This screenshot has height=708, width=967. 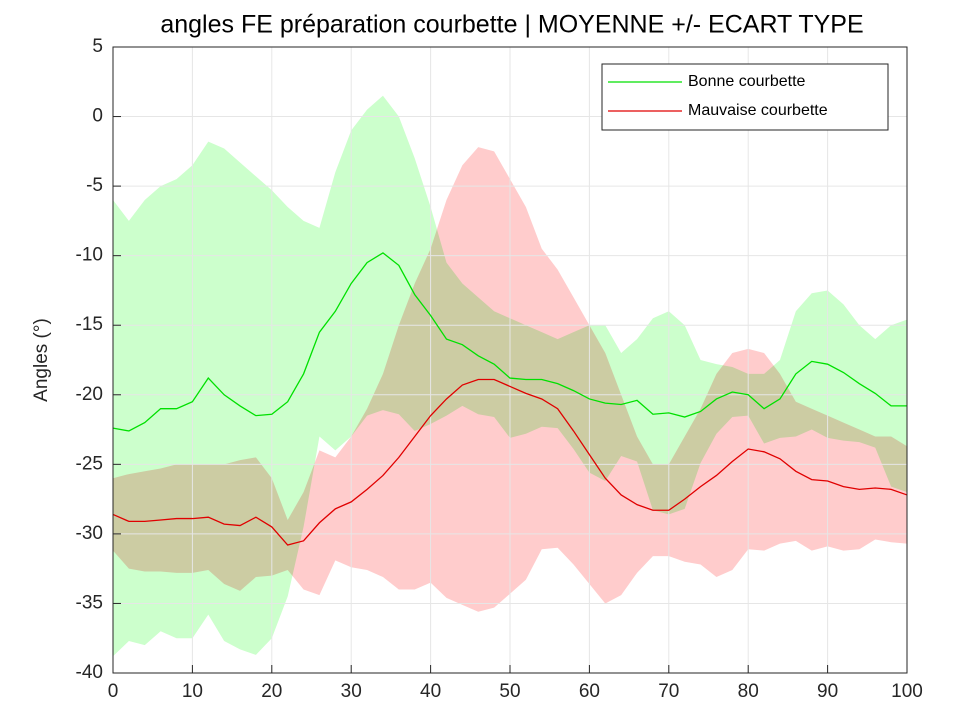 I want to click on y-tick-label: -35, so click(x=89, y=602).